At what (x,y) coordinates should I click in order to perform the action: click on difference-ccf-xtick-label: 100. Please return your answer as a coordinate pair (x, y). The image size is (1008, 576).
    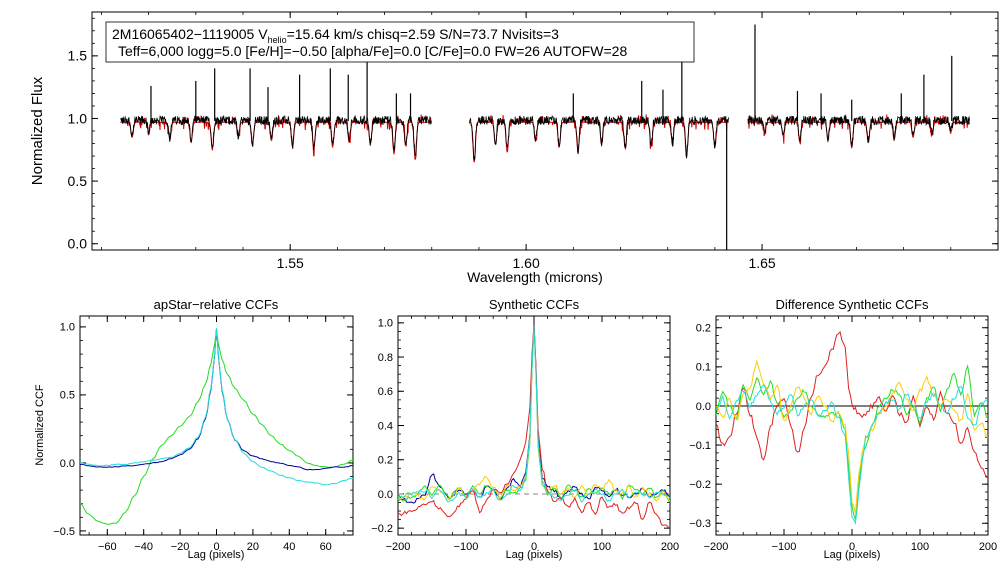
    Looking at the image, I should click on (920, 547).